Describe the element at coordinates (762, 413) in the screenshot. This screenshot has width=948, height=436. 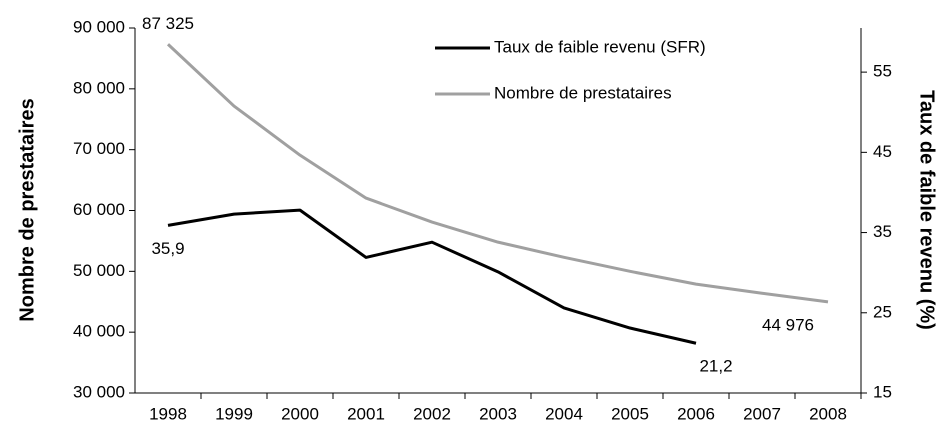
I see `x-tick-label: 2007` at that location.